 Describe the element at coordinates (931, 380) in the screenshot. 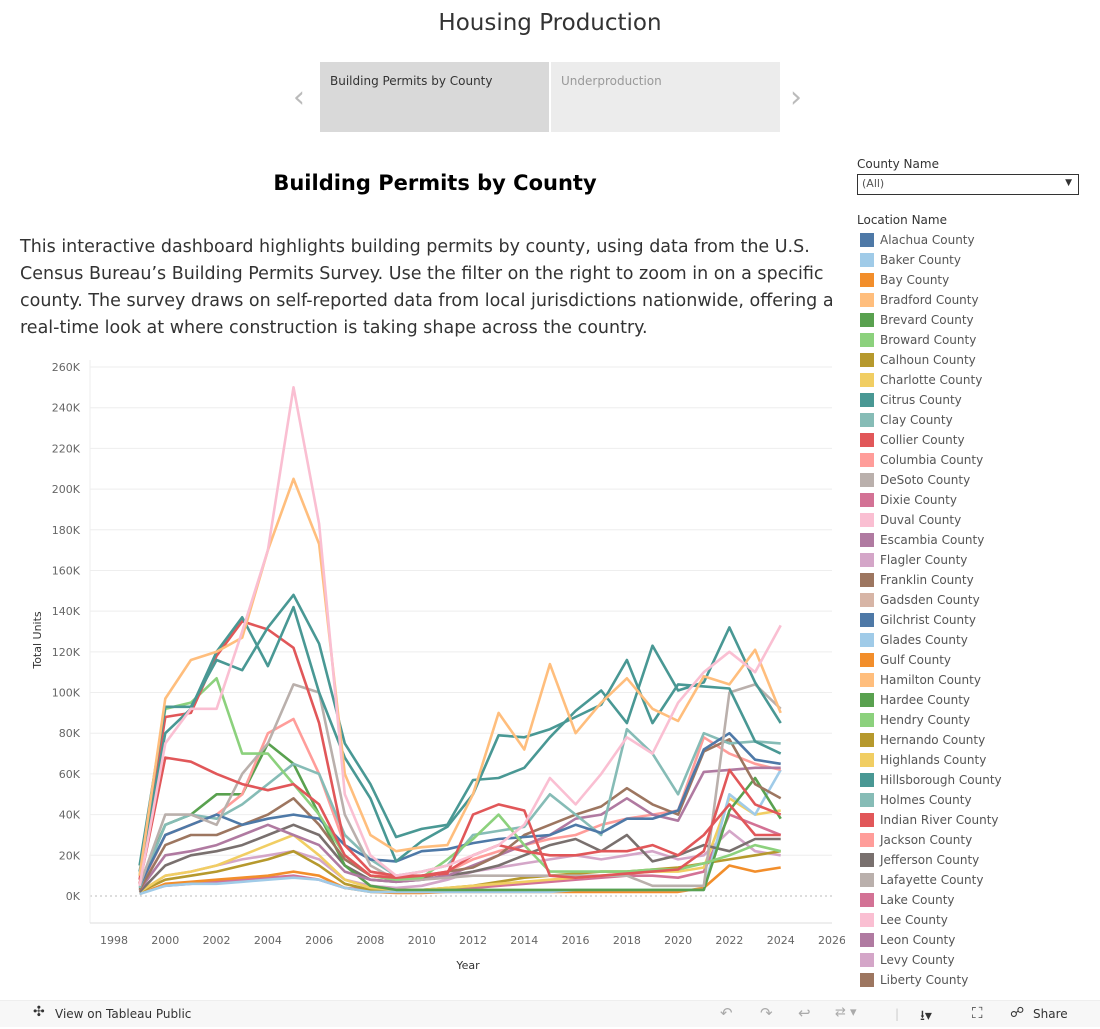

I see `legend-label: Charlotte County` at that location.